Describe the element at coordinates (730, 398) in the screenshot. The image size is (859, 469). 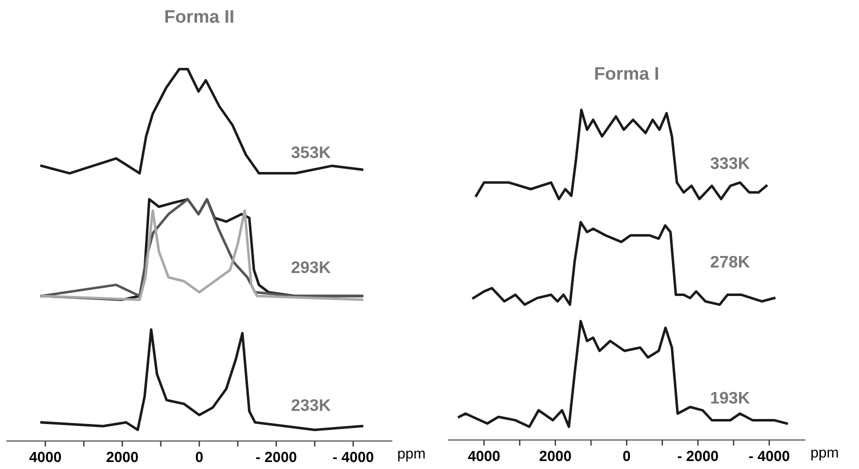
I see `annotation: 193K` at that location.